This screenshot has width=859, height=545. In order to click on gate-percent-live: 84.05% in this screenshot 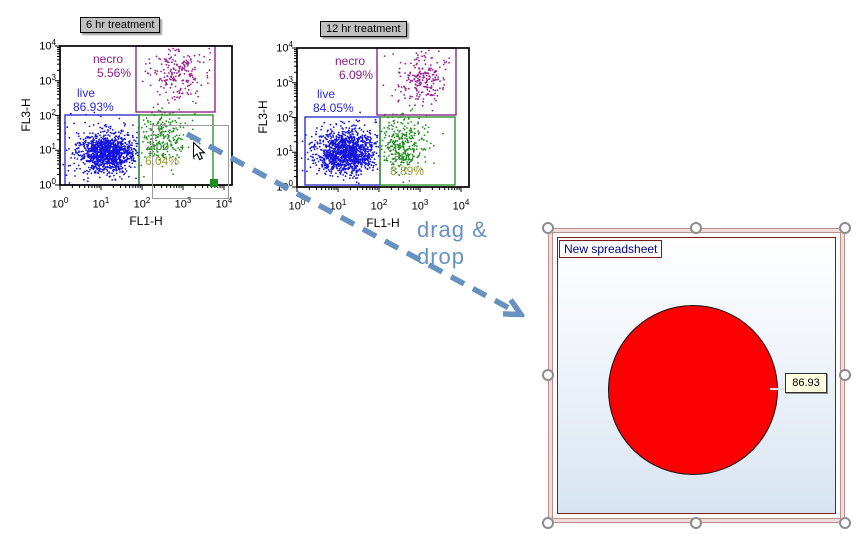, I will do `click(333, 108)`.